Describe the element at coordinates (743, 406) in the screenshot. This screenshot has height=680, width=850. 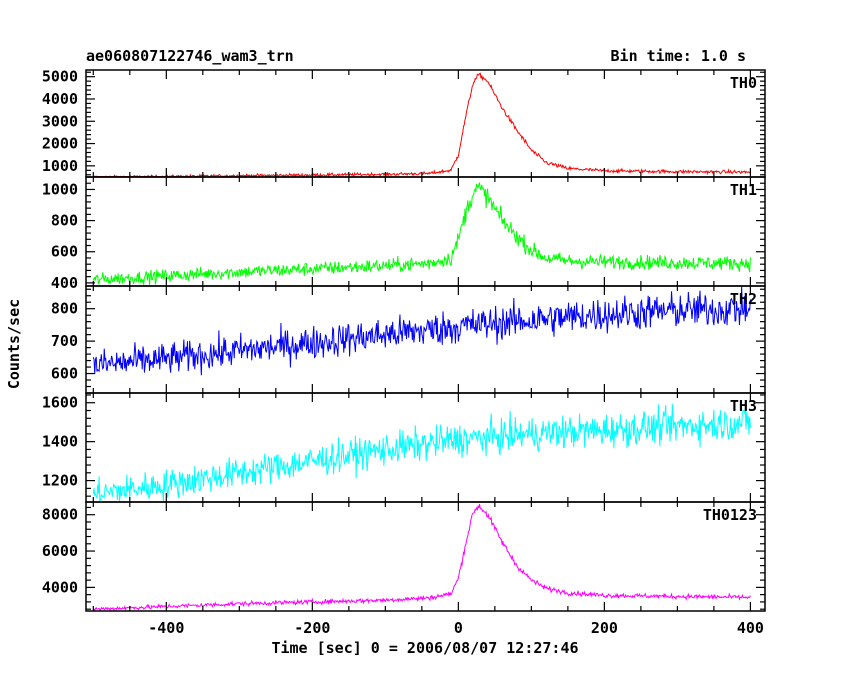
I see `panel-name-th3: TH3` at that location.